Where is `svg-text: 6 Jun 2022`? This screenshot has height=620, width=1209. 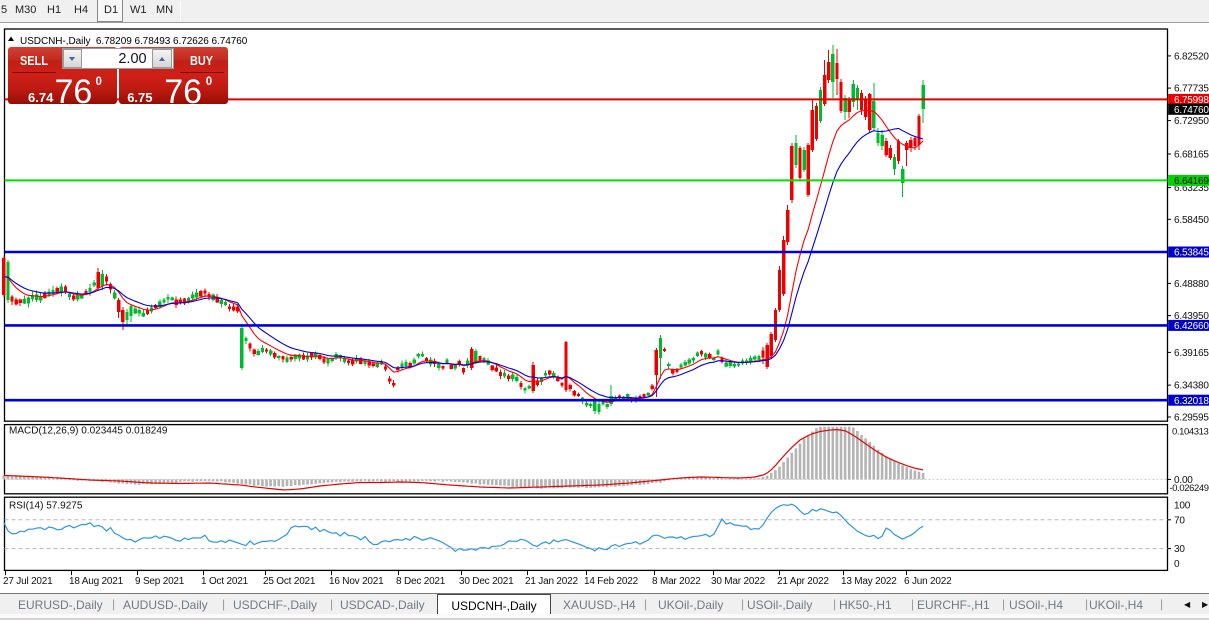 svg-text: 6 Jun 2022 is located at coordinates (928, 581).